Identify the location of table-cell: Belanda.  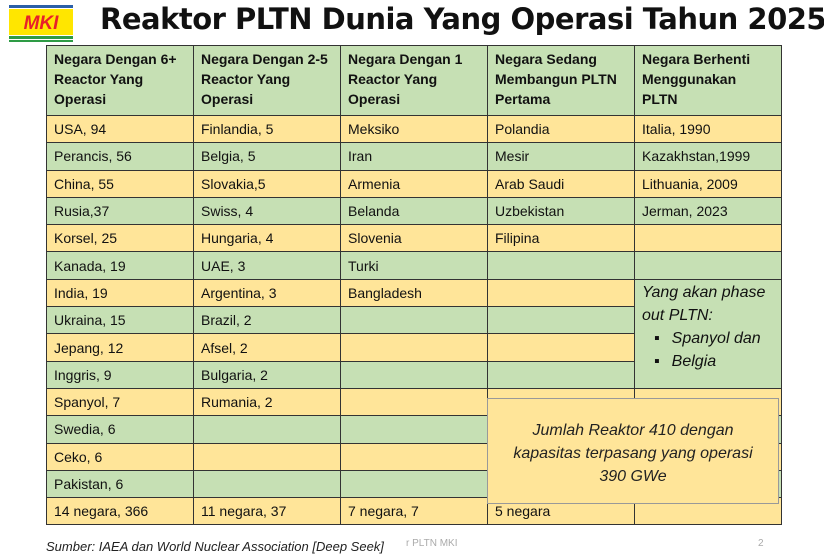
(414, 211).